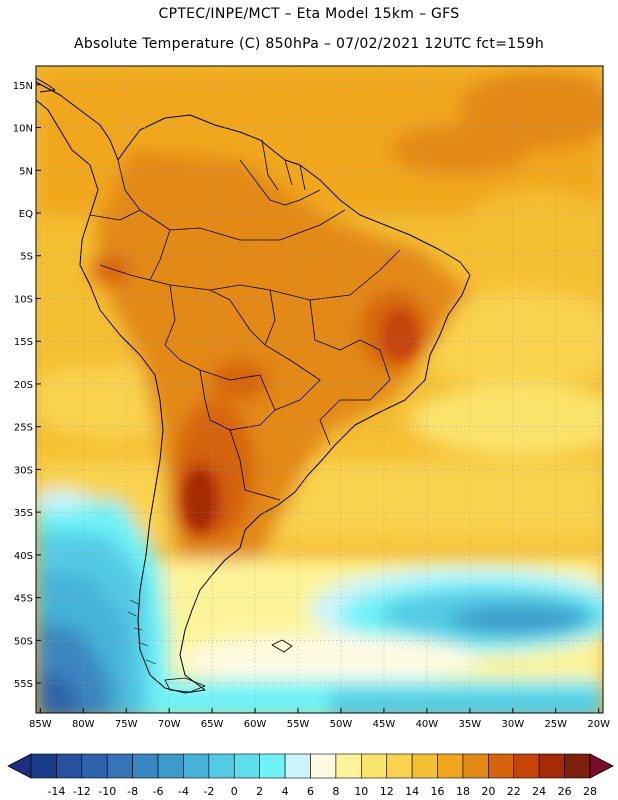 The width and height of the screenshot is (618, 800). Describe the element at coordinates (285, 791) in the screenshot. I see `colorbar-label: 4` at that location.